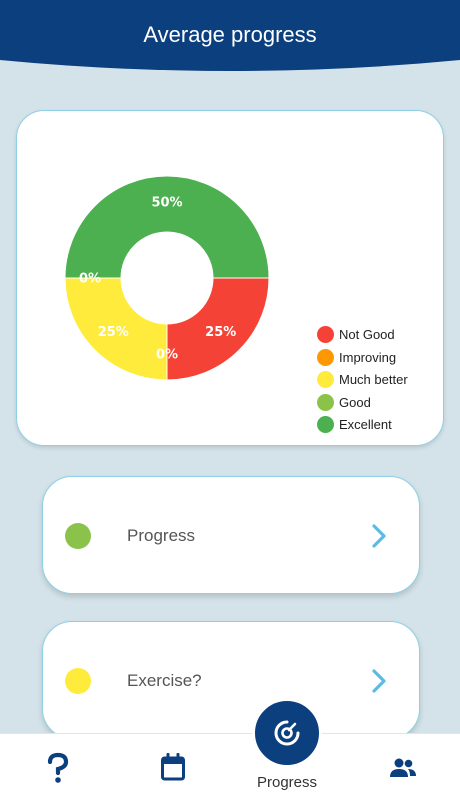 This screenshot has width=460, height=801. I want to click on header-background, so click(230, 35).